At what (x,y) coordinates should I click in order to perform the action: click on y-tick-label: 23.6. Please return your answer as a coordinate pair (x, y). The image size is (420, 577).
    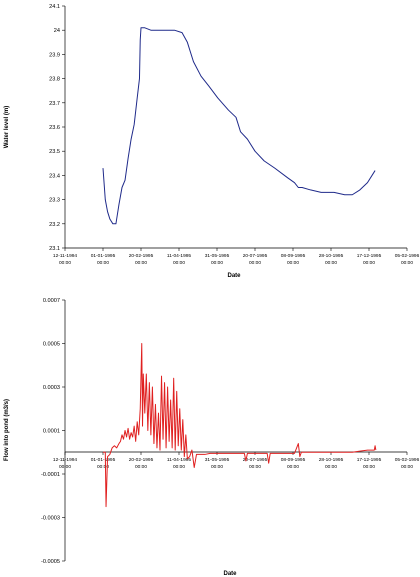
    Looking at the image, I should click on (54, 128).